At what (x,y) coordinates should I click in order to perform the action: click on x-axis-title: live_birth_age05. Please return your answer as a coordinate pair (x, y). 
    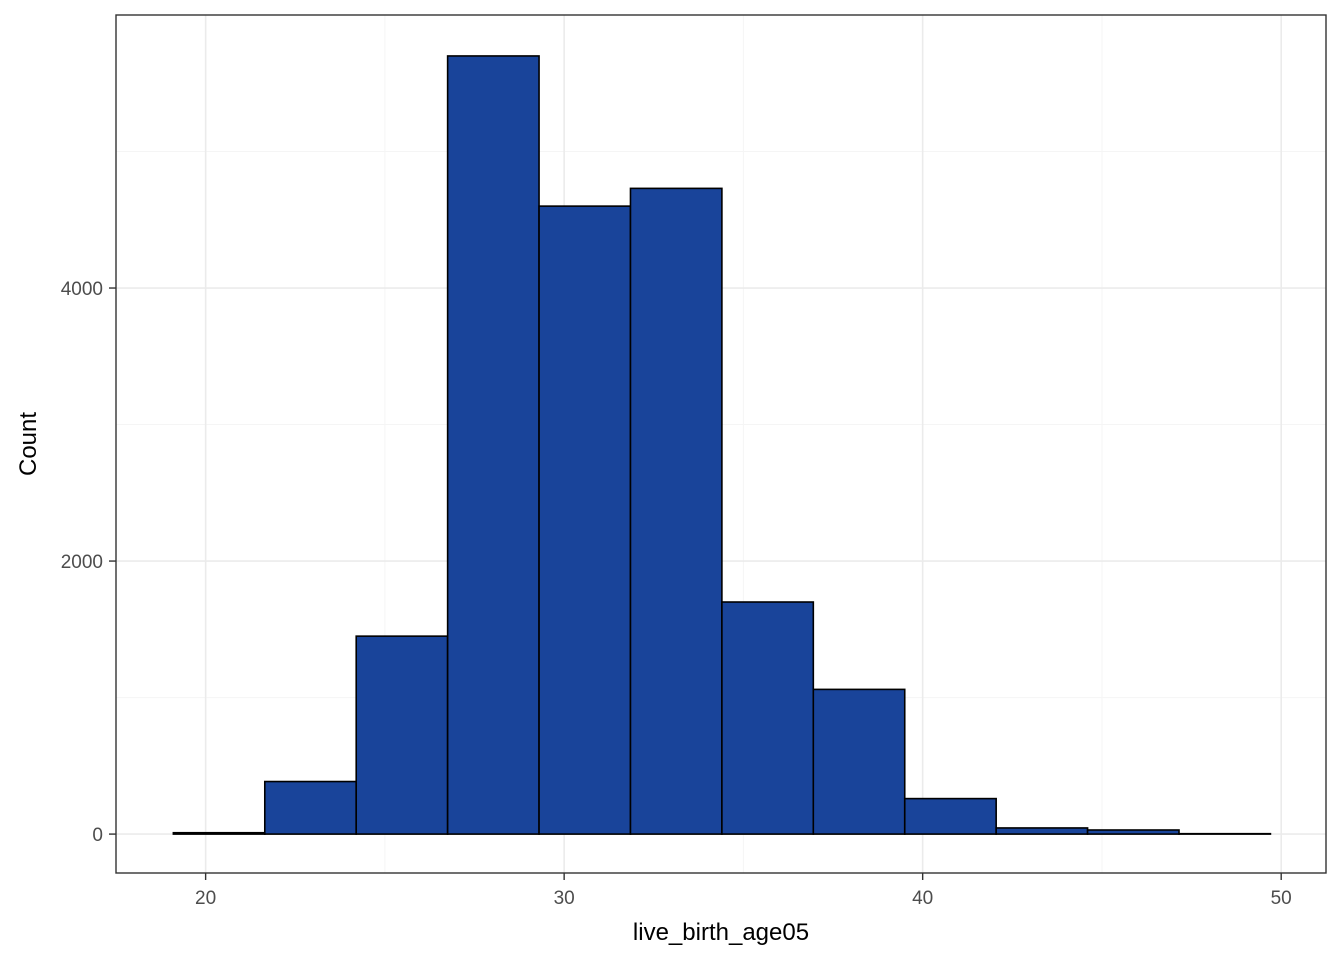
    Looking at the image, I should click on (721, 932).